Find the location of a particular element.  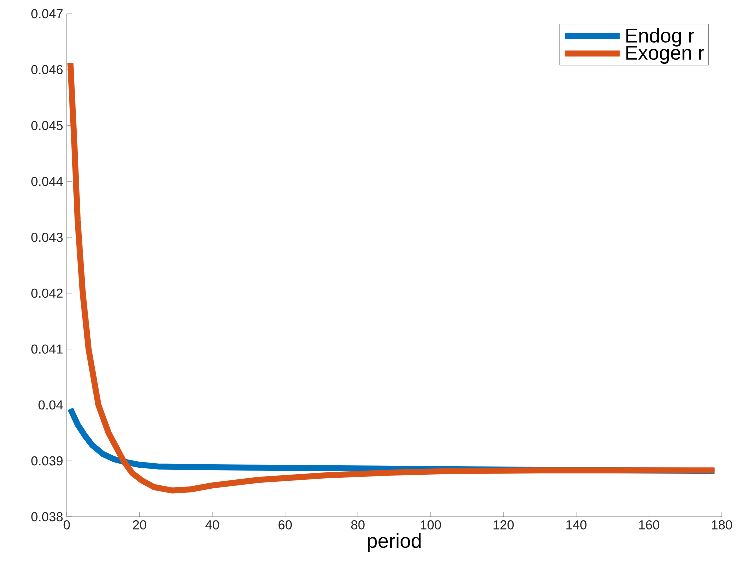

x-tick-label: 20 is located at coordinates (139, 525).